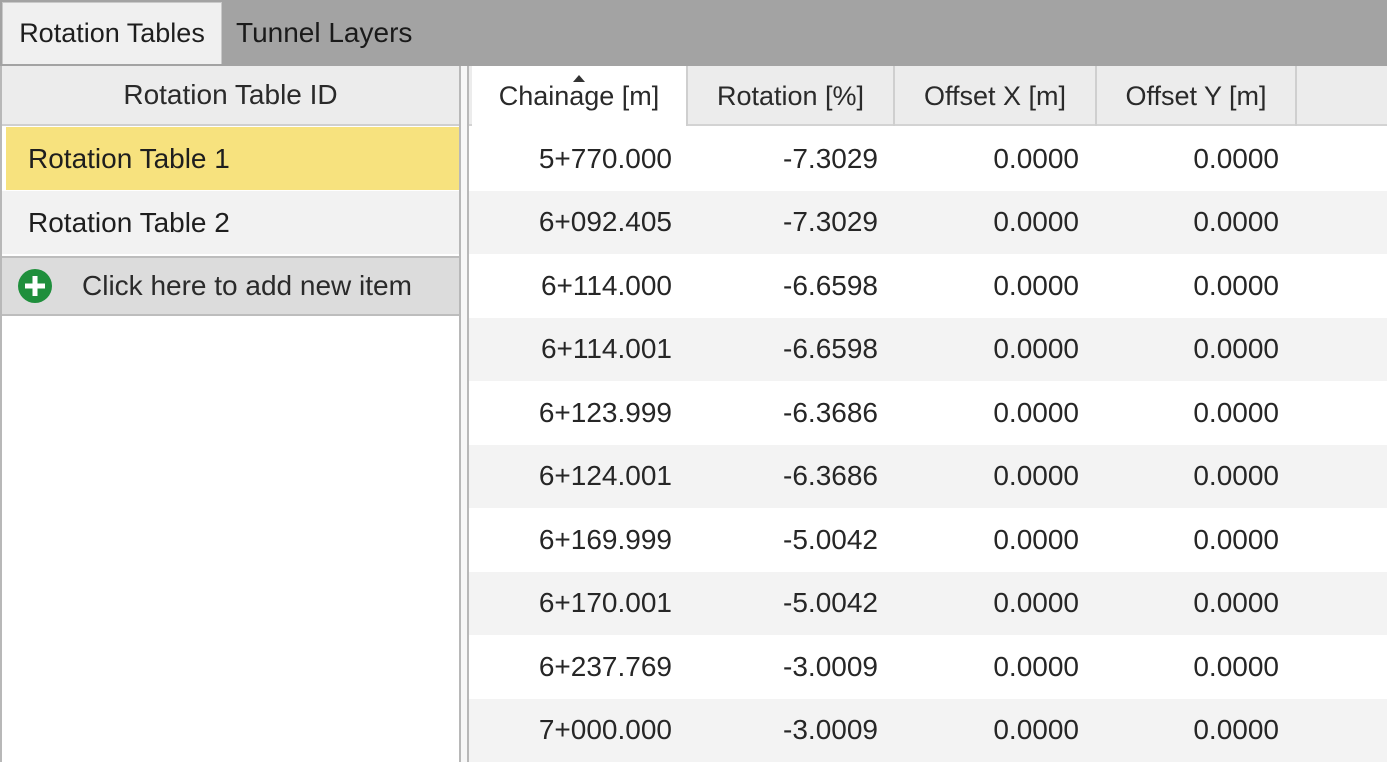  Describe the element at coordinates (112, 33) in the screenshot. I see `tab-rotation-tables: Rotation Tables` at that location.